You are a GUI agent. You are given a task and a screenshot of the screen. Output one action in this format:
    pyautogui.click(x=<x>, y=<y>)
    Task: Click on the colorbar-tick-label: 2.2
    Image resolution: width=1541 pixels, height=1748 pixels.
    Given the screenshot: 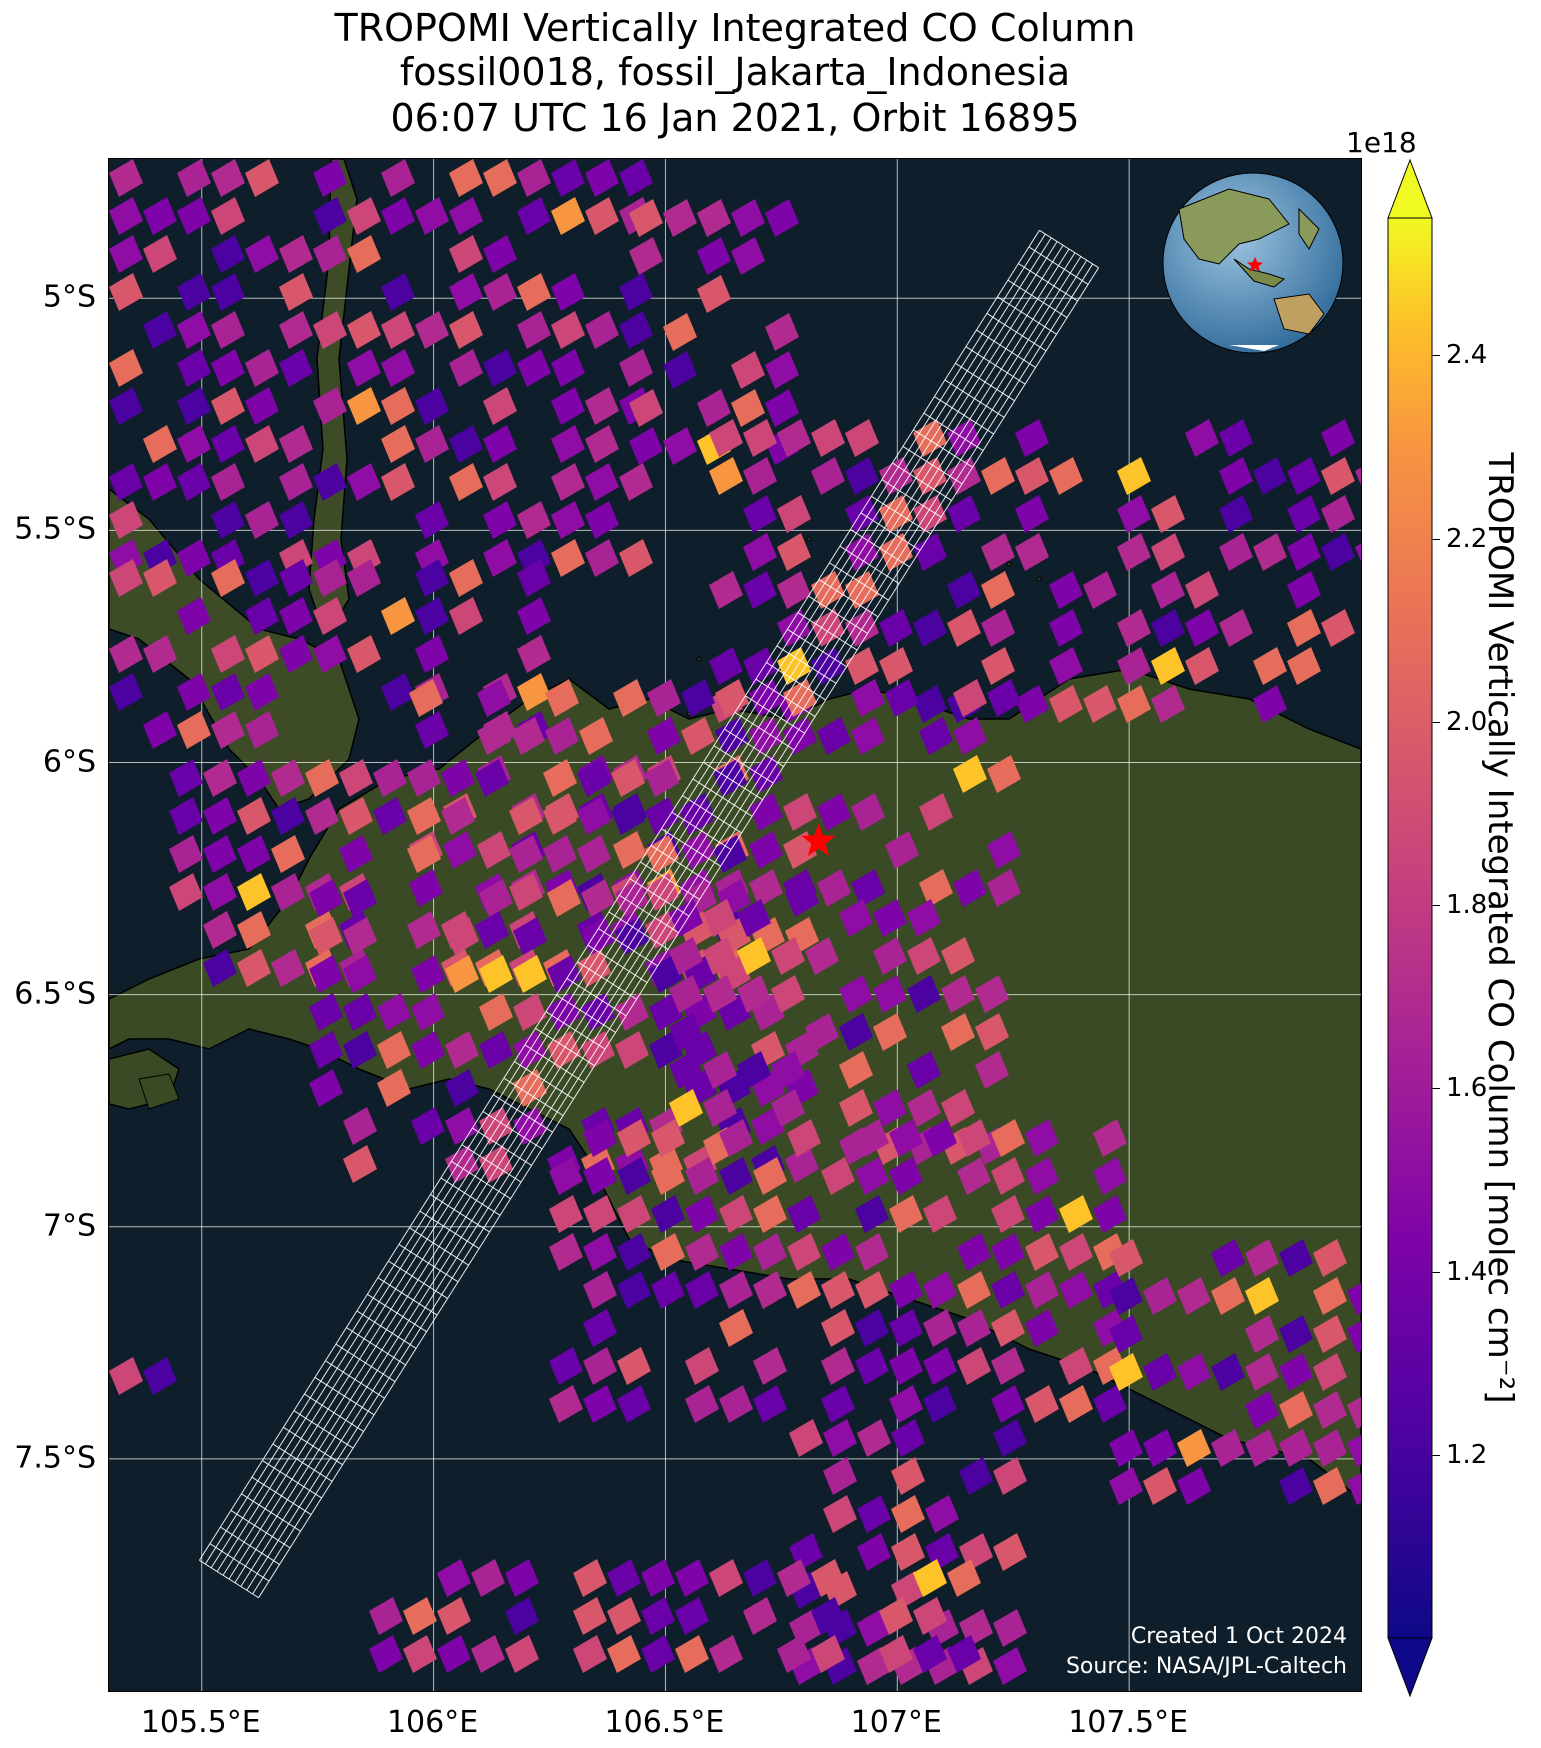 What is the action you would take?
    pyautogui.click(x=1467, y=538)
    